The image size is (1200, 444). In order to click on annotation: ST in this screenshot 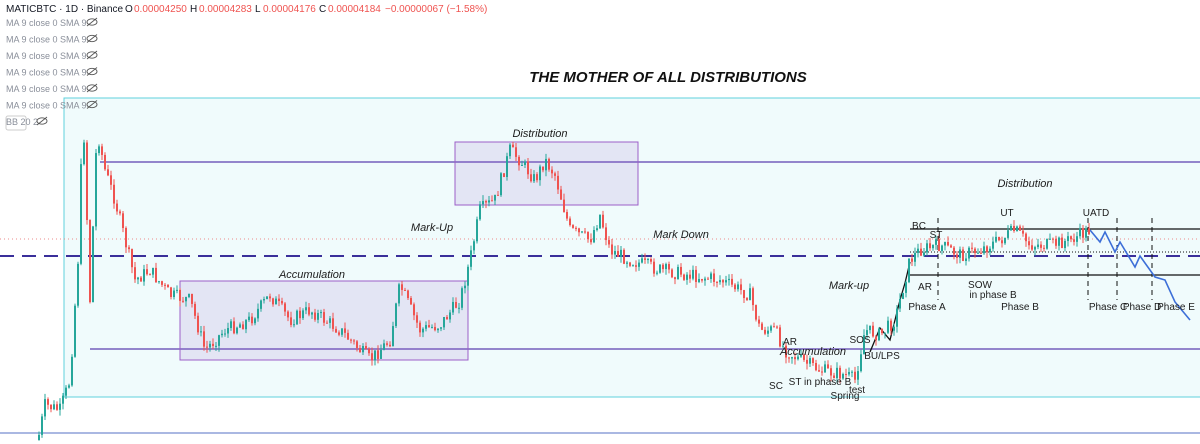, I will do `click(936, 235)`.